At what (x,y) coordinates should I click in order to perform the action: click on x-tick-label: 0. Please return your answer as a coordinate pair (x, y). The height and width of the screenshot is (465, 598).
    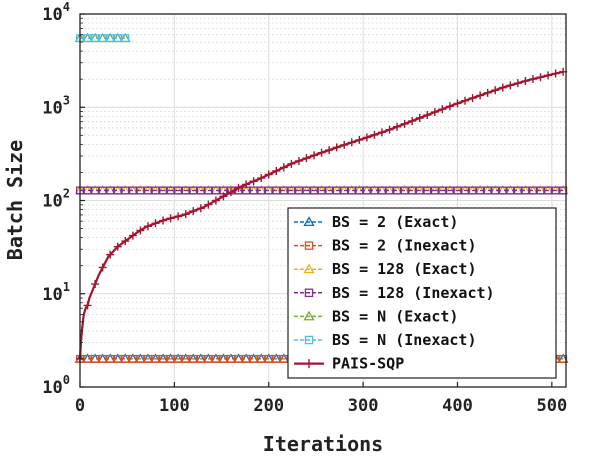
    Looking at the image, I should click on (80, 406).